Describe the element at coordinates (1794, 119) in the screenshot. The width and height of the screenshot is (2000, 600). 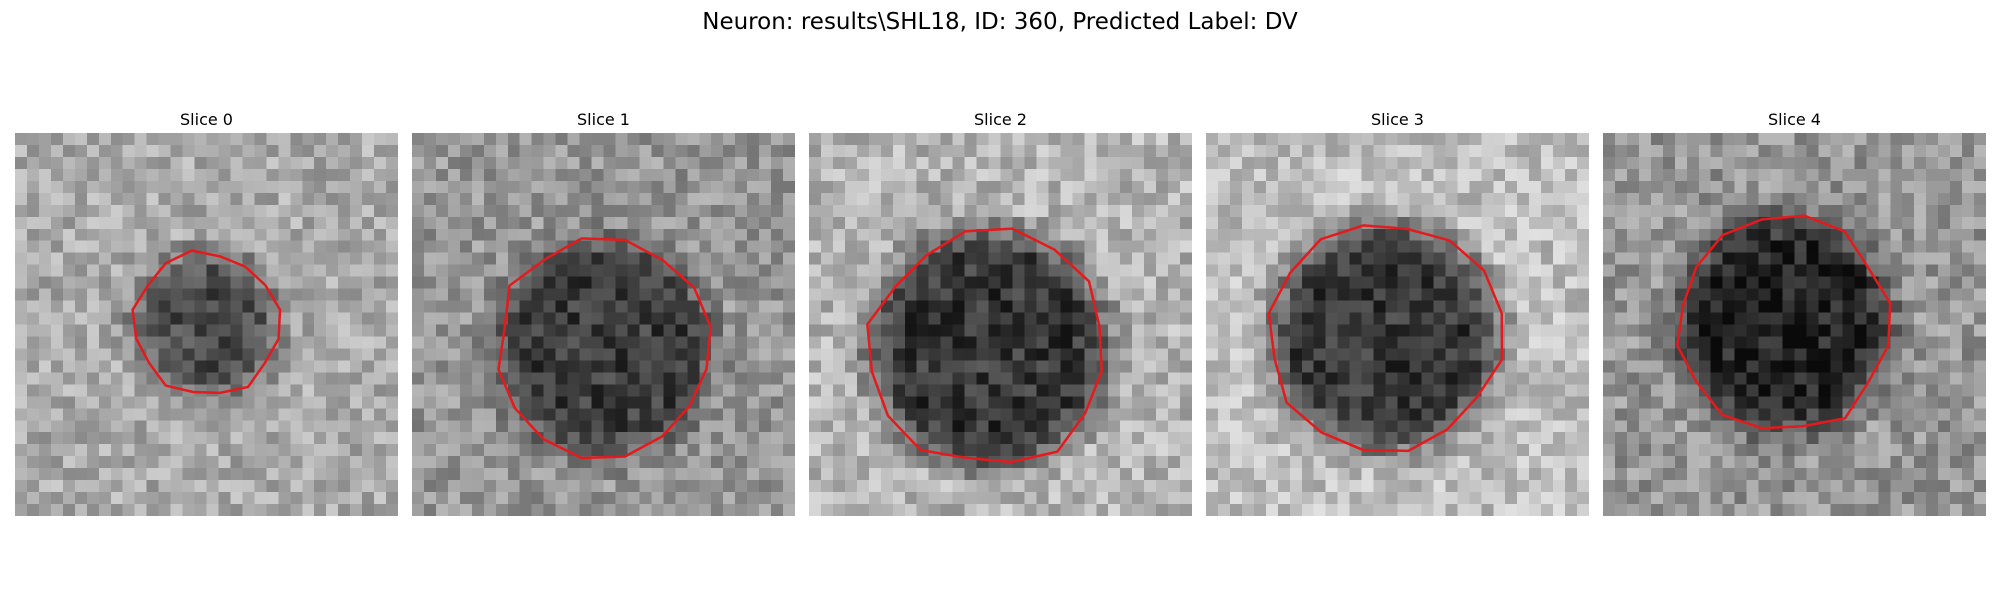
I see `slice-title-4: Slice 4` at that location.